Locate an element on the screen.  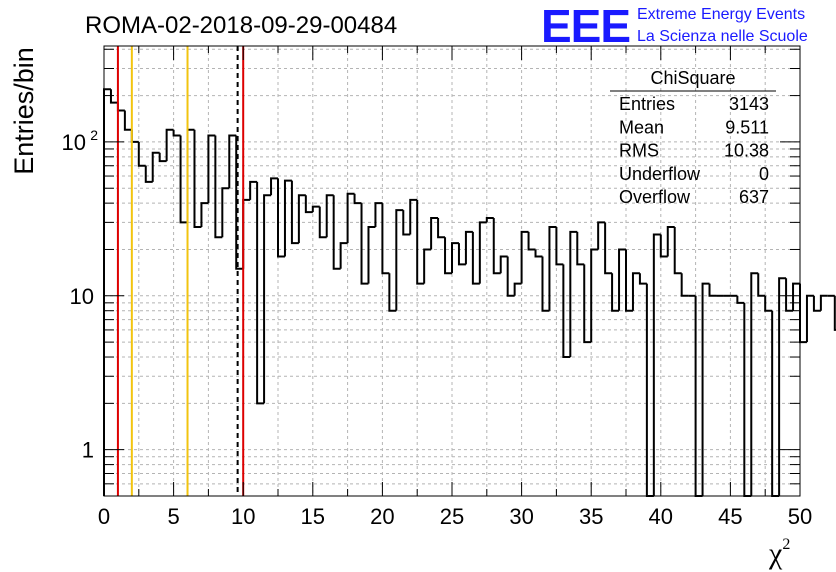
stats-row-value: 637 is located at coordinates (754, 197).